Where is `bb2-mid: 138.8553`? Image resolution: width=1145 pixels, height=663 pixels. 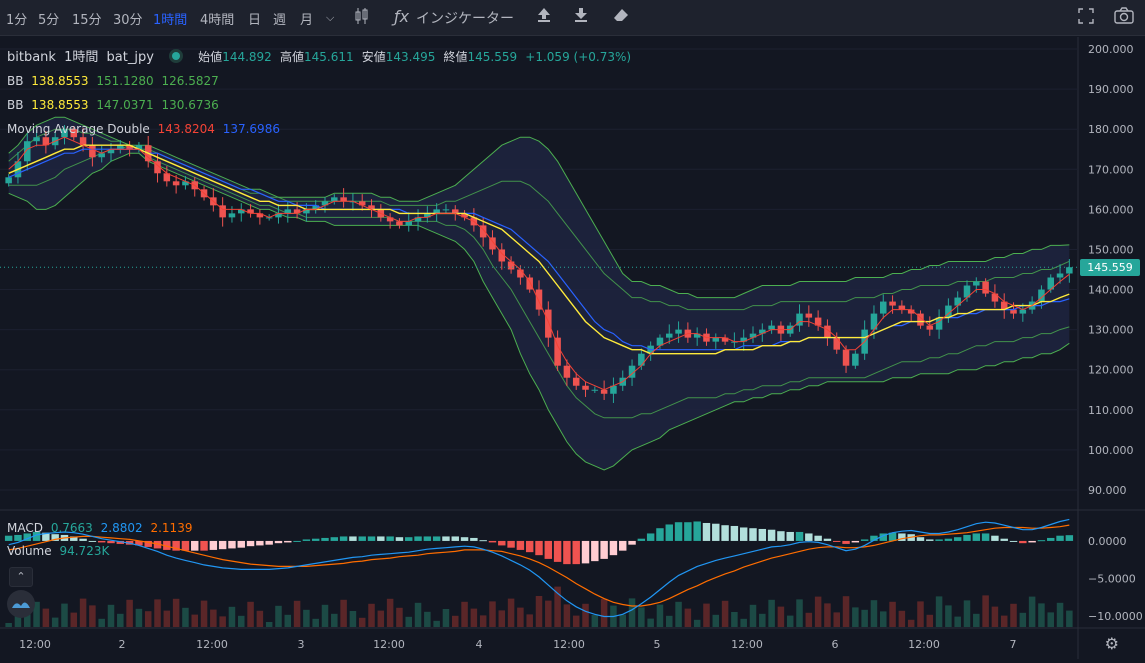 bb2-mid: 138.8553 is located at coordinates (60, 105).